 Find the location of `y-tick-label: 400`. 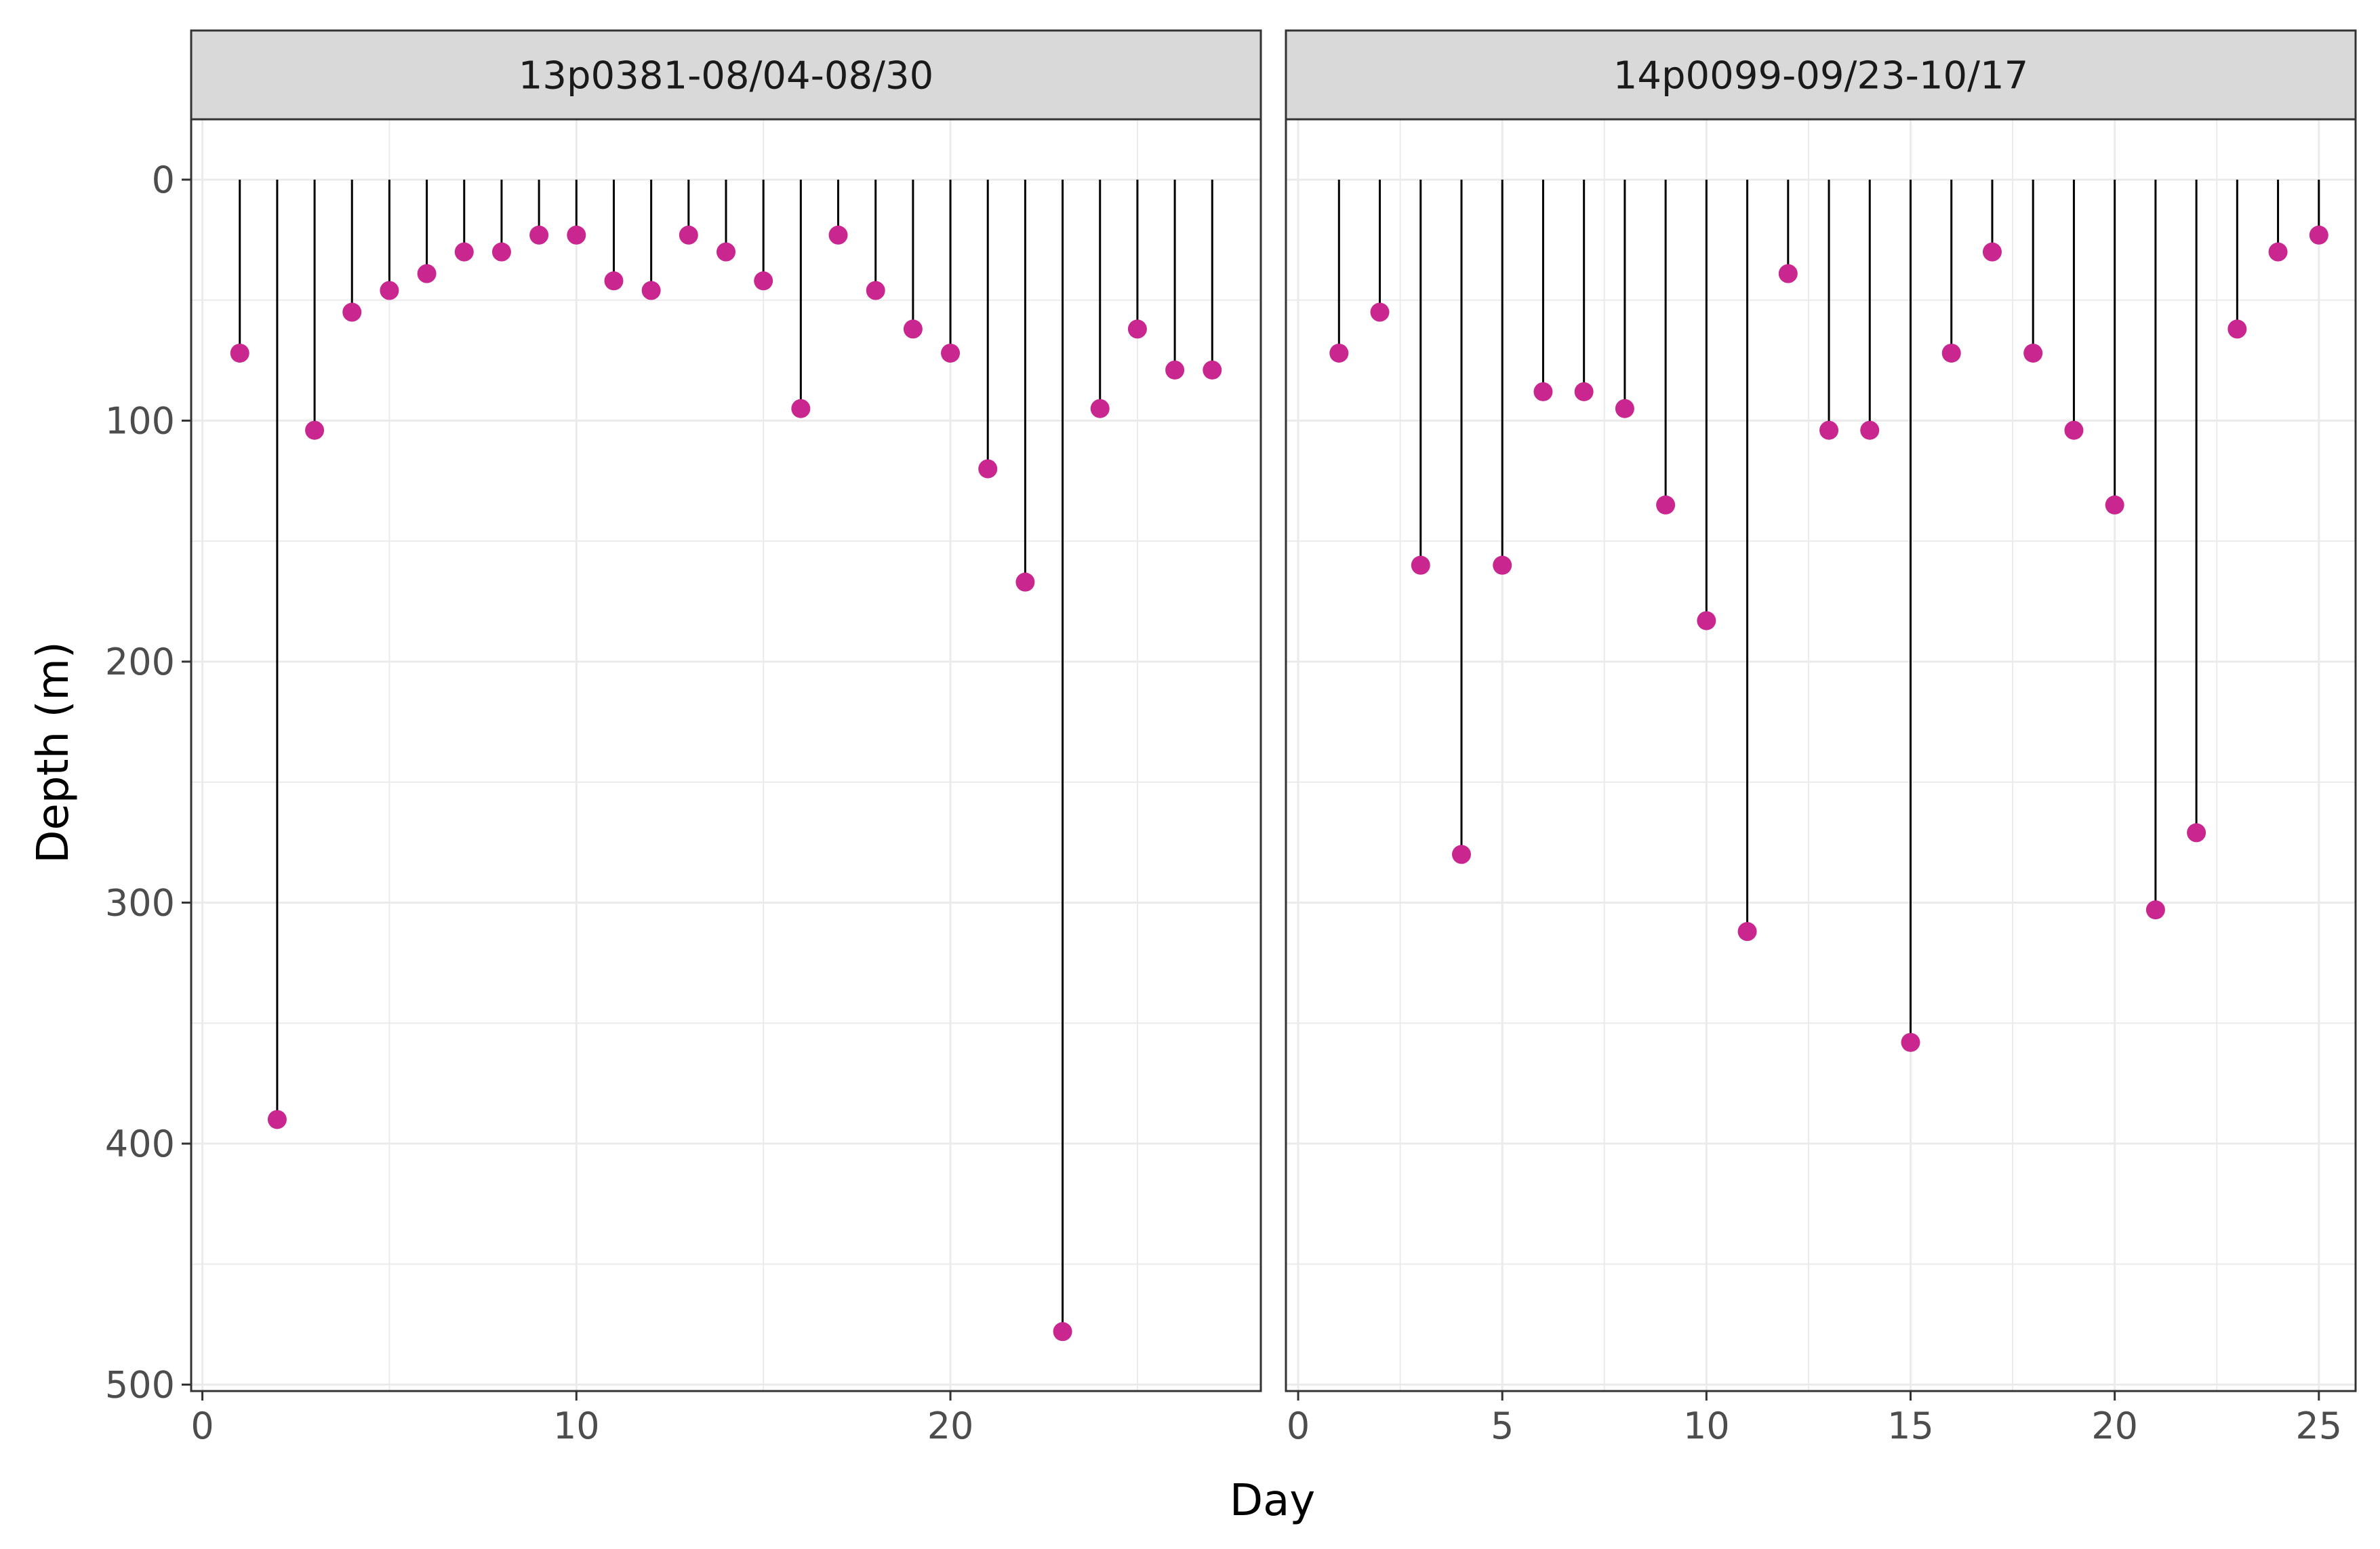

y-tick-label: 400 is located at coordinates (140, 1144).